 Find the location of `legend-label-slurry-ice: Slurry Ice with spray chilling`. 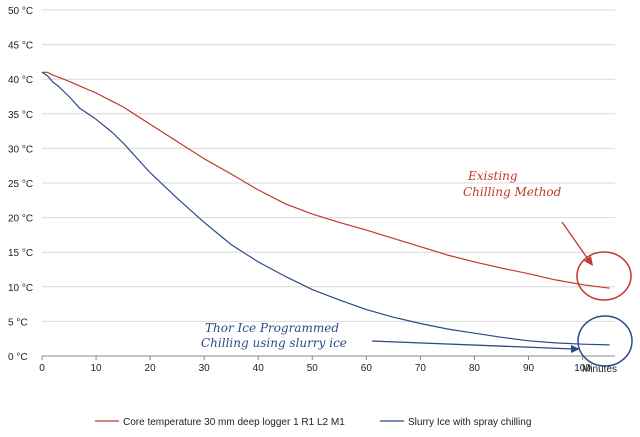

legend-label-slurry-ice: Slurry Ice with spray chilling is located at coordinates (469, 422).